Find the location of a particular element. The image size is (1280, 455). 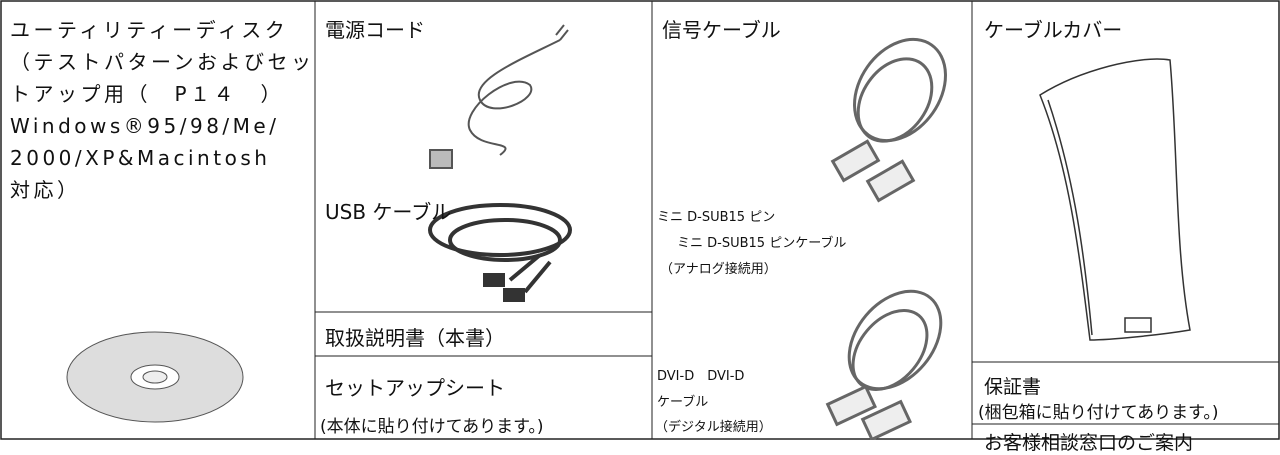

cable-note: DVI-D DVI-D is located at coordinates (701, 376).